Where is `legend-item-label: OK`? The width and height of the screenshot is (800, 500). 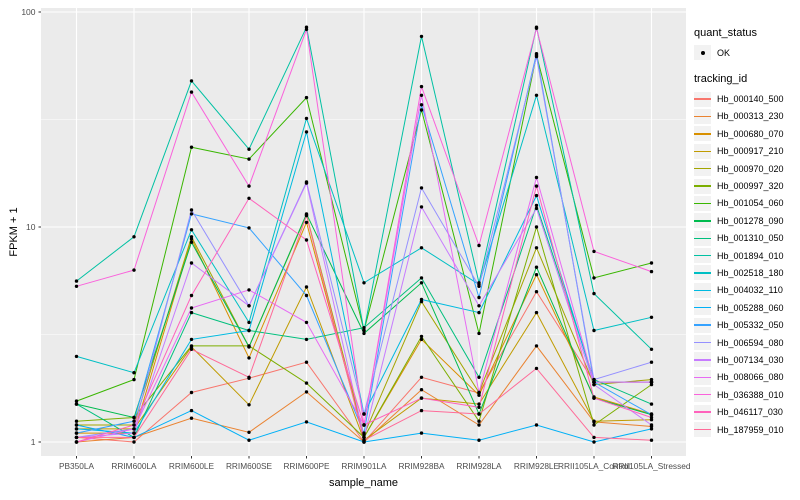 legend-item-label: OK is located at coordinates (724, 52).